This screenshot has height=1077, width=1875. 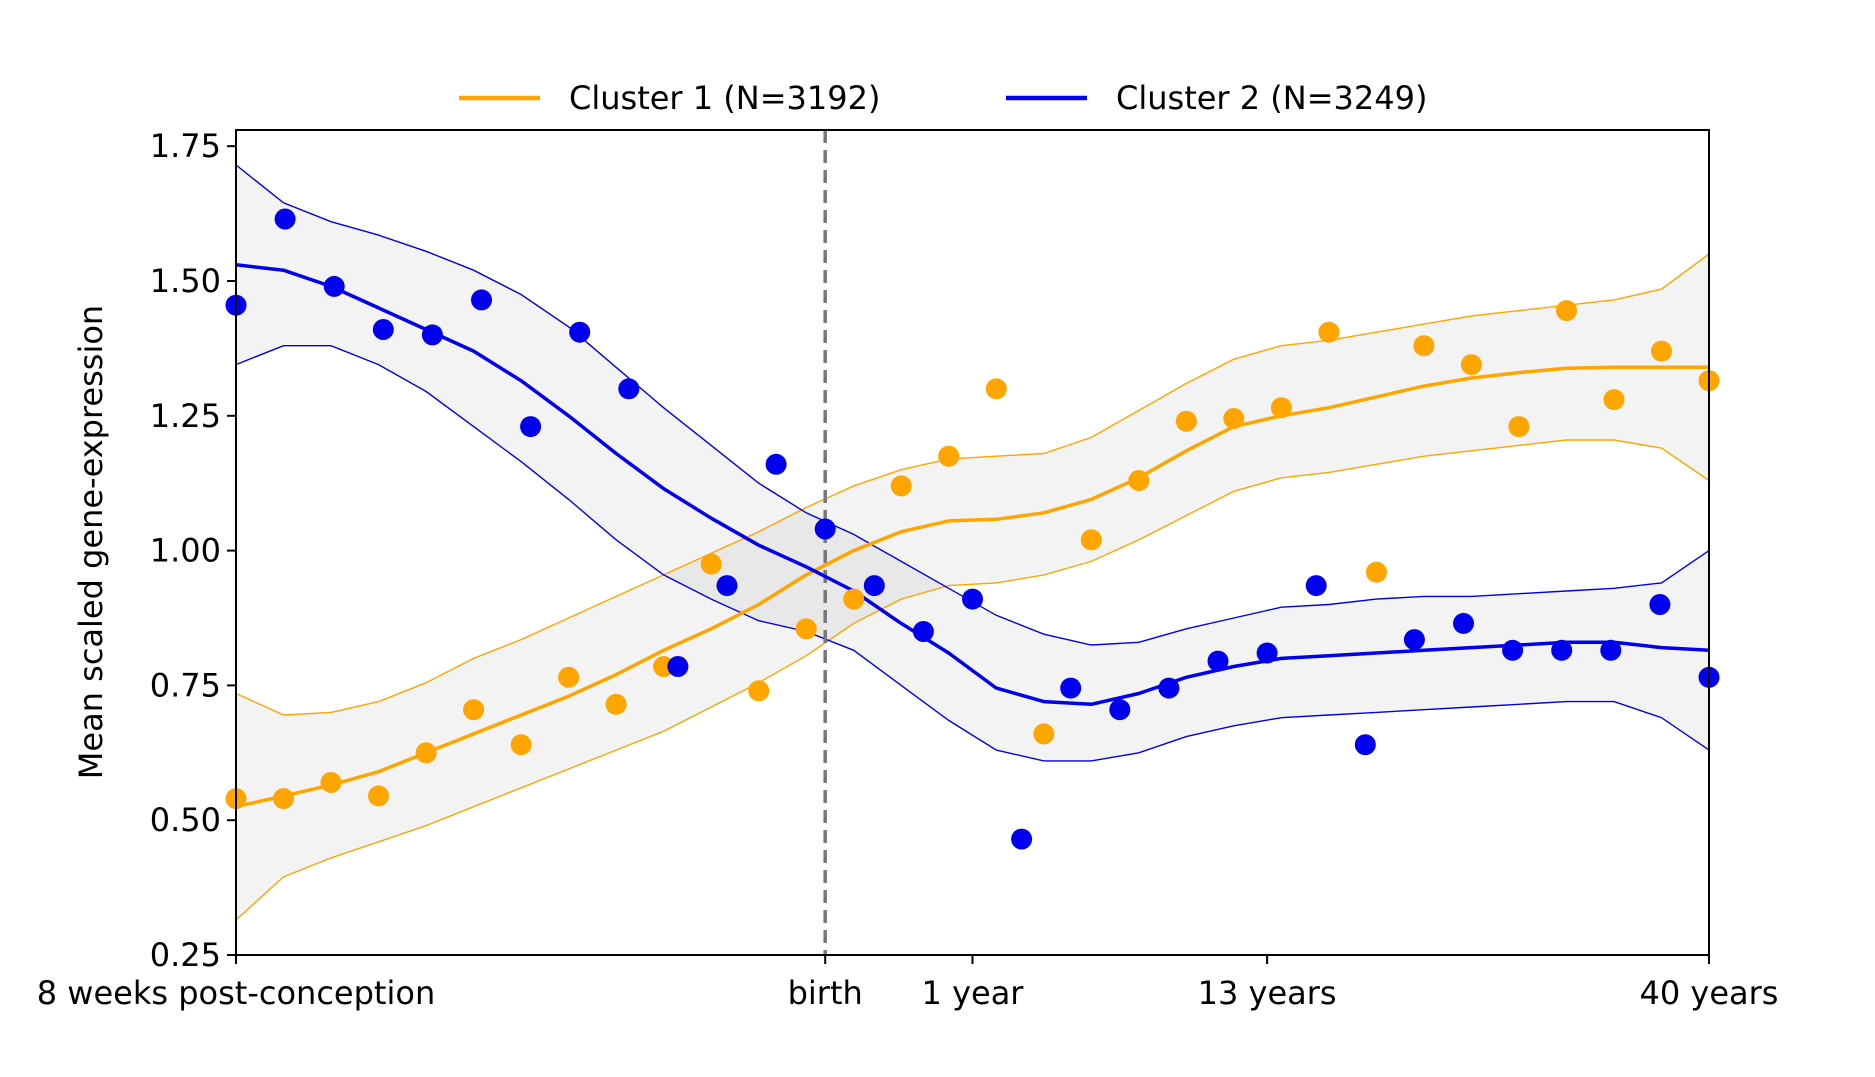 I want to click on y-axis: 0.25 0.50 0.75 1.00 1.25 1.50 1.75, so click(x=193, y=550).